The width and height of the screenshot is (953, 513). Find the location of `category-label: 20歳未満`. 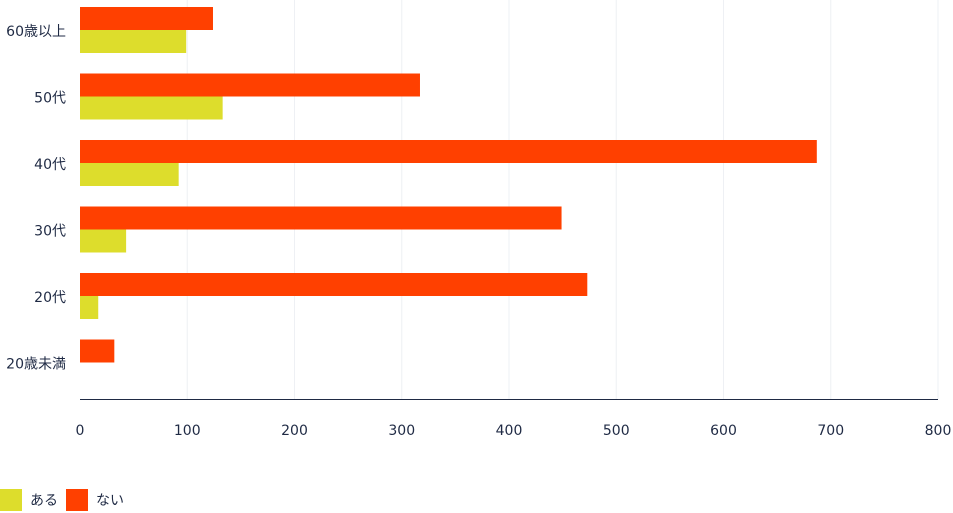

category-label: 20歳未満 is located at coordinates (36, 365).